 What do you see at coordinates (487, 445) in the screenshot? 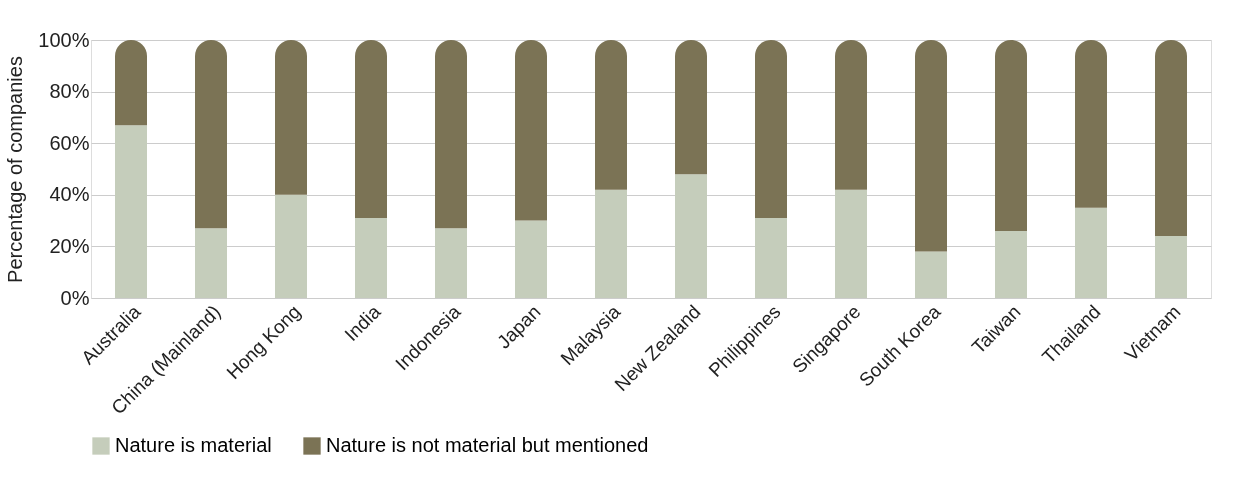
I see `legend-label: Nature is not material but mentioned` at bounding box center [487, 445].